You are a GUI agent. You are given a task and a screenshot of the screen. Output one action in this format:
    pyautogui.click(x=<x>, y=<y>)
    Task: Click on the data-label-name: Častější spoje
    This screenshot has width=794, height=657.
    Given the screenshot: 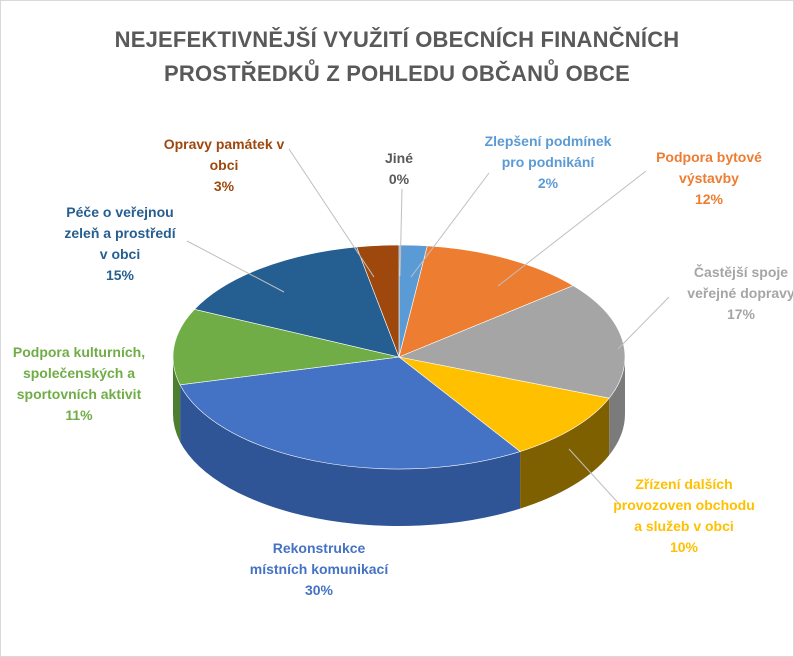 What is the action you would take?
    pyautogui.click(x=741, y=271)
    